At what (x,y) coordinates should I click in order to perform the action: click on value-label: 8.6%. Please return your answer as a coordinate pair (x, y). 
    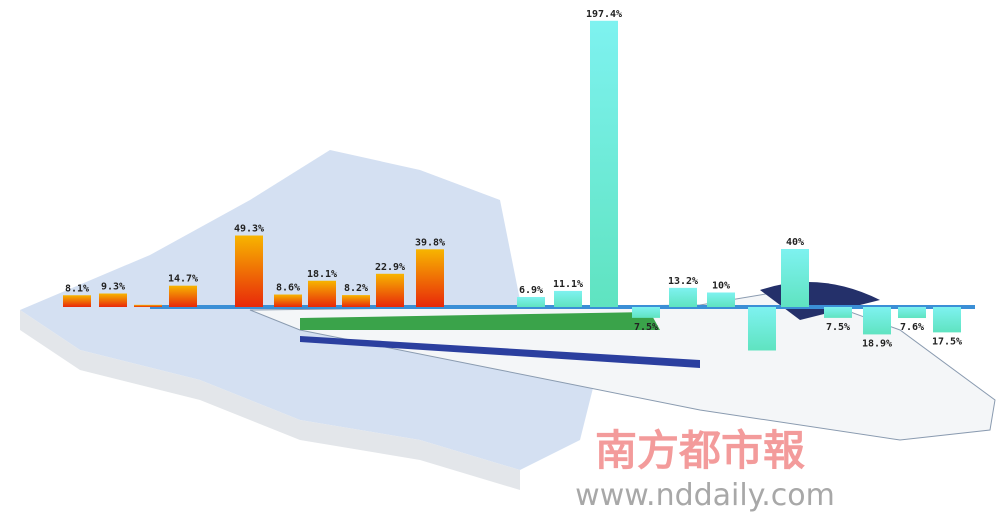
    Looking at the image, I should click on (288, 288).